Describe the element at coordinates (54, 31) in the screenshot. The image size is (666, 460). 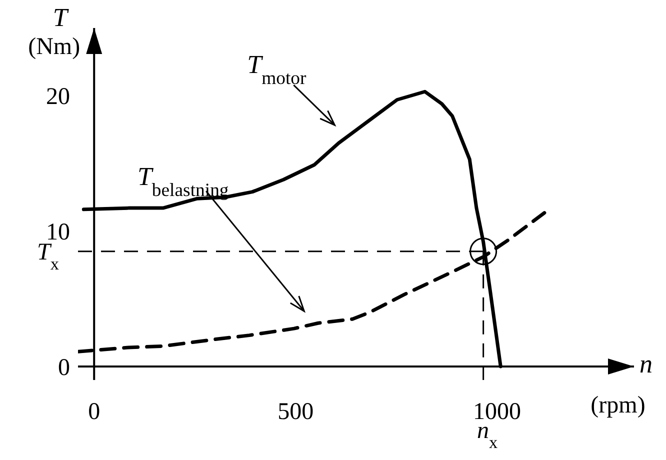
I see `y-axis-title: T (Nm)` at that location.